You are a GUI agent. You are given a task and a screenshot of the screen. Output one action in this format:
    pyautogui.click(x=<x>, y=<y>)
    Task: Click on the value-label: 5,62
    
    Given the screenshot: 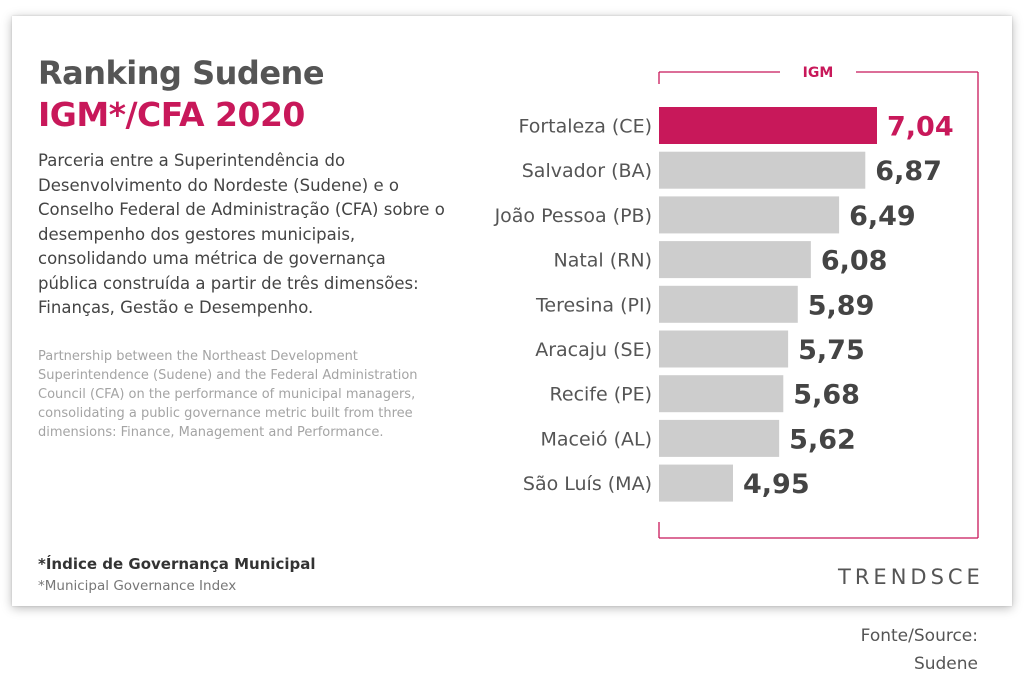 What is the action you would take?
    pyautogui.click(x=822, y=439)
    